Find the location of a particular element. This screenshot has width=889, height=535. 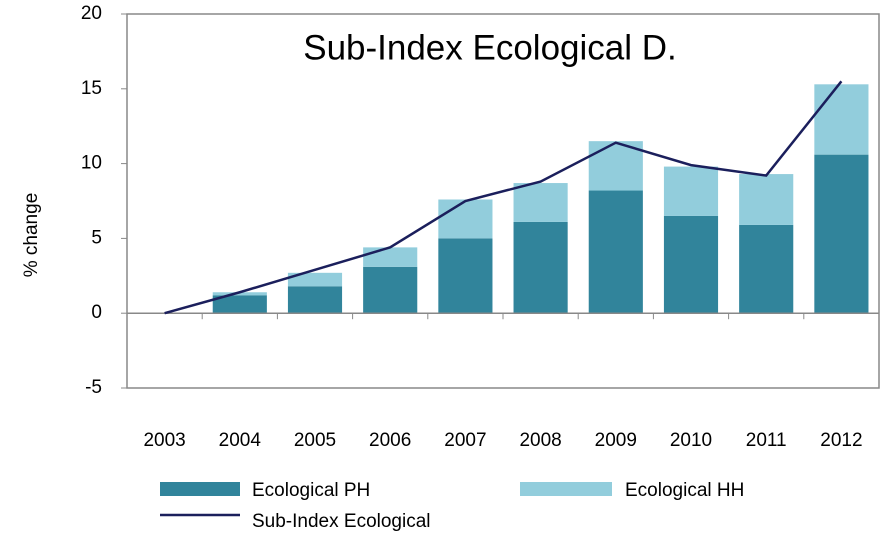

legend-label: Ecological PH is located at coordinates (311, 490).